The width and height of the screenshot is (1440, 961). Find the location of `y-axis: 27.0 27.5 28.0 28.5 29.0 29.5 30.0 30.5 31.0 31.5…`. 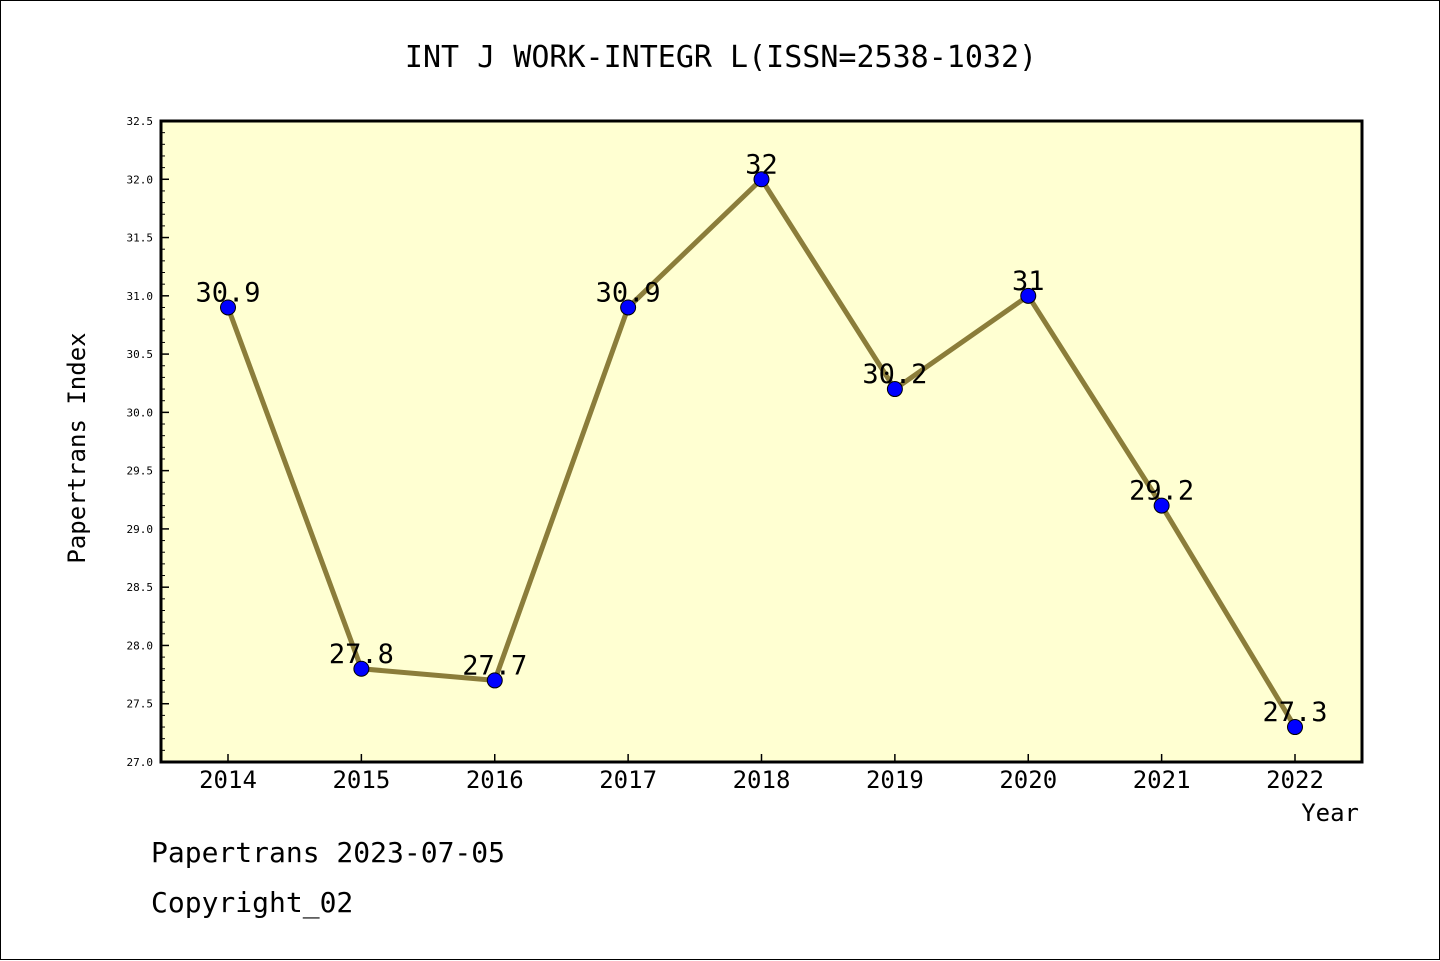

y-axis: 27.0 27.5 28.0 28.5 29.0 29.5 30.0 30.5 31.0 31.5… is located at coordinates (148, 442).